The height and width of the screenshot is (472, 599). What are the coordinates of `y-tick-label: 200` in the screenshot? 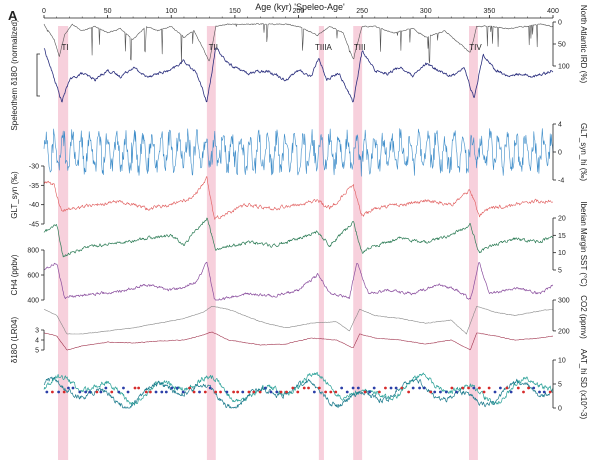 It's located at (564, 331).